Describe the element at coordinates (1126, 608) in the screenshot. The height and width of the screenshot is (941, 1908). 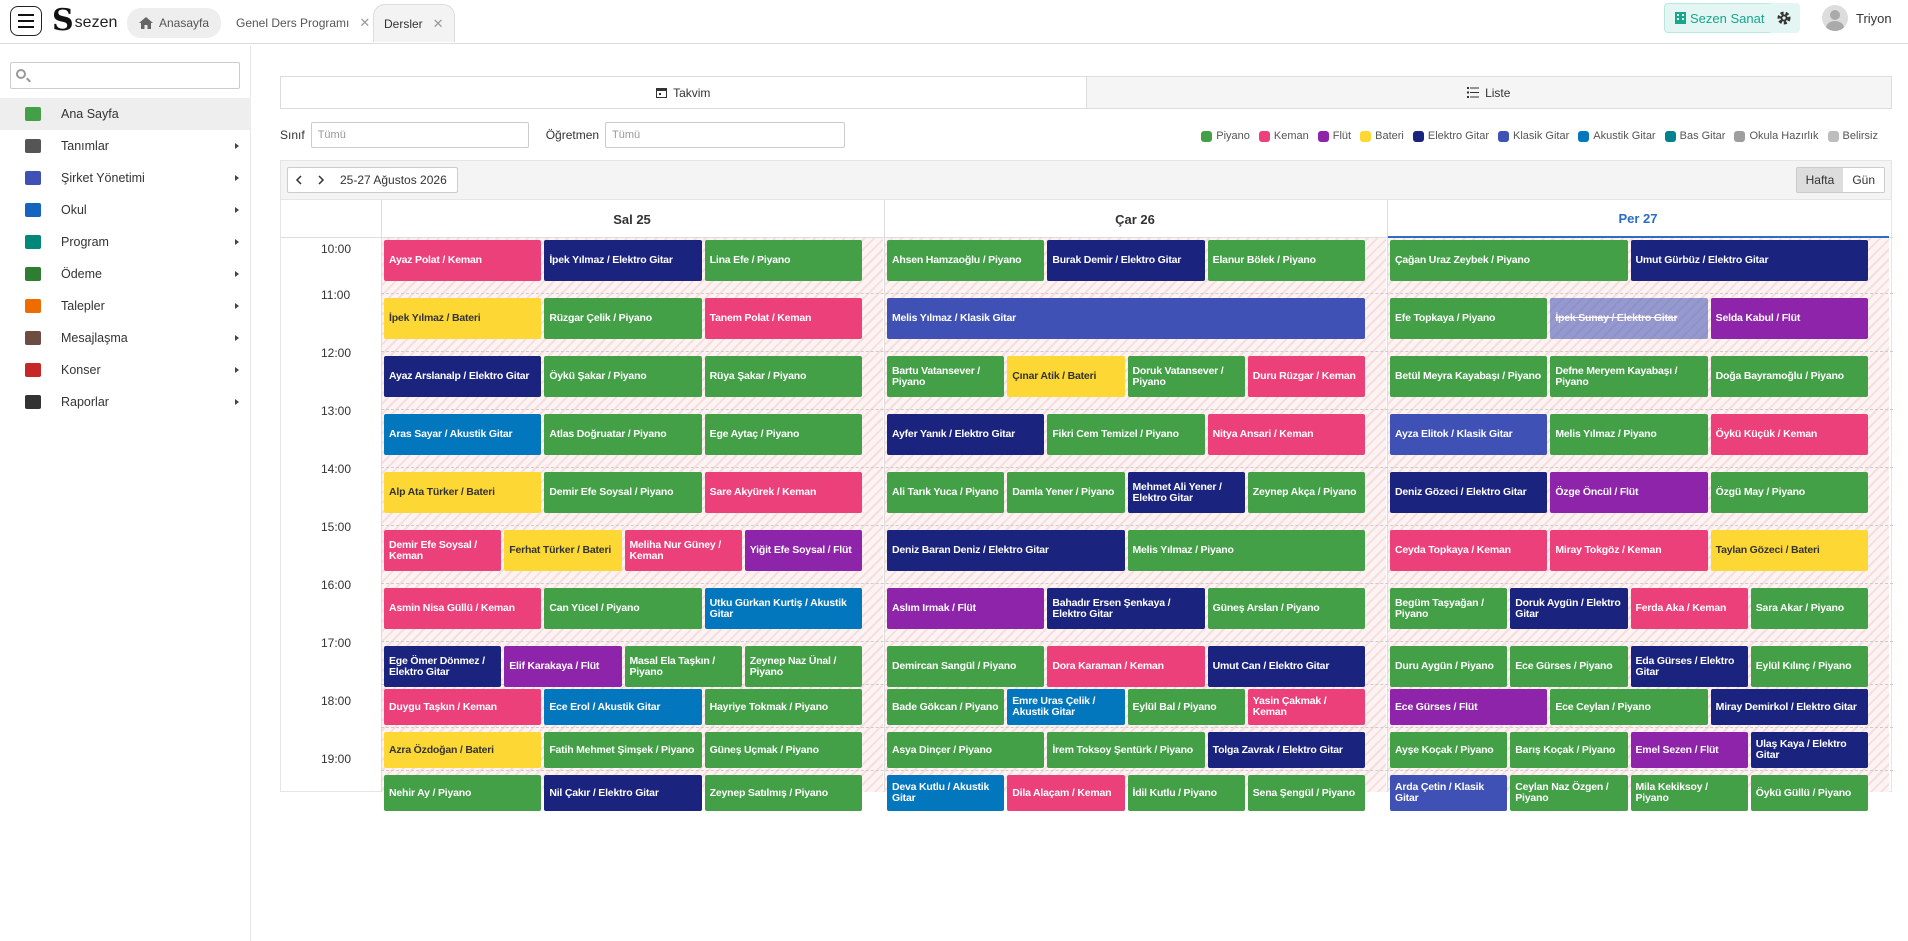
I see `lesson-event: Bahadır Ersen Şenkaya / Elektro Gitar` at that location.